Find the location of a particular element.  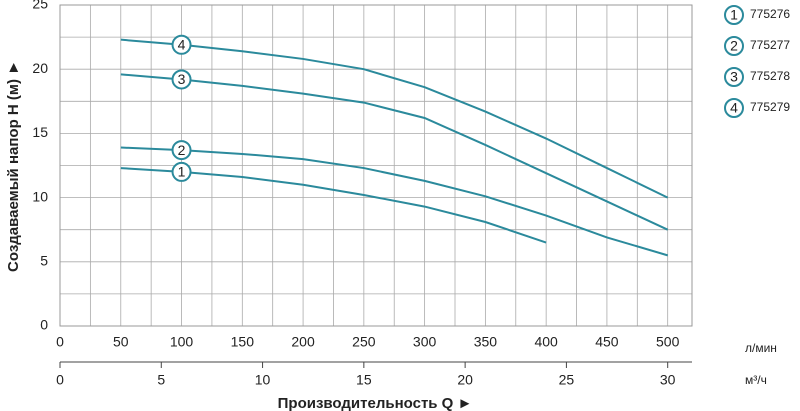

x-tick-label: 100 is located at coordinates (182, 342).